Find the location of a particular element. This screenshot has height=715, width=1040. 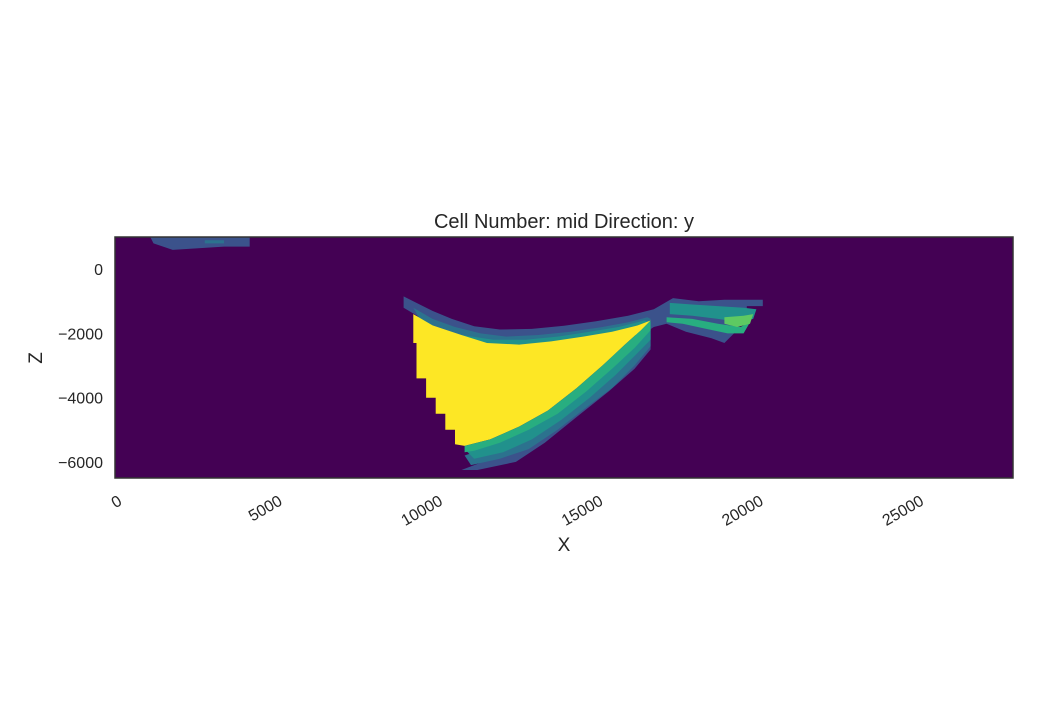

x-axis-ticks: 0 5000 10000 15000 20000 25000 is located at coordinates (518, 511).